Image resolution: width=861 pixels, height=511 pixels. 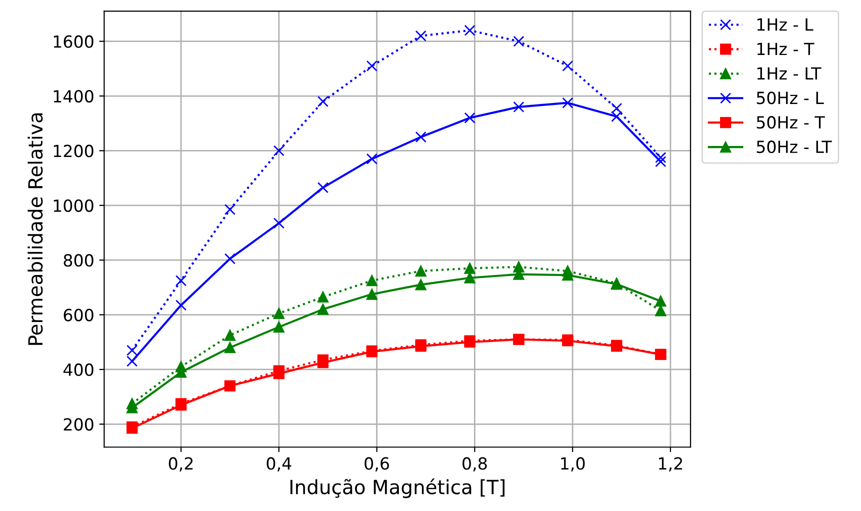 I want to click on y-tick-label: 800, so click(x=79, y=260).